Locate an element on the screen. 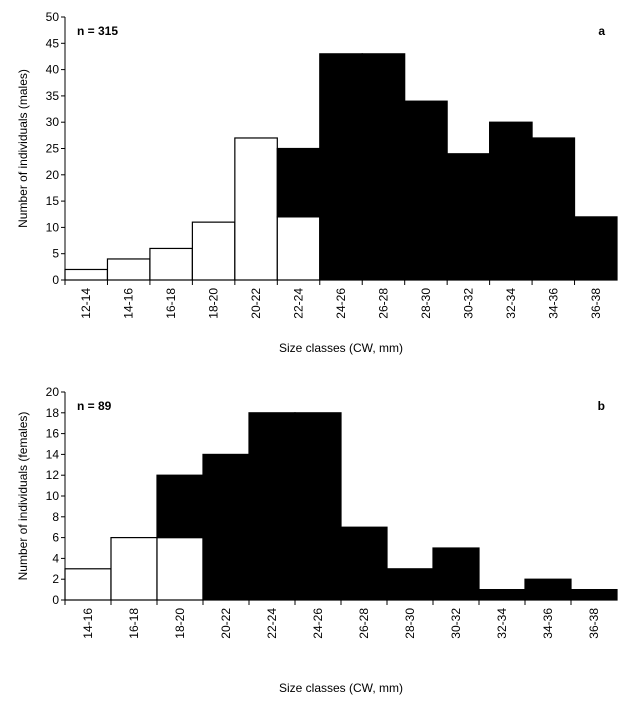 This screenshot has width=623, height=708. y-tick-label: 50 is located at coordinates (53, 17).